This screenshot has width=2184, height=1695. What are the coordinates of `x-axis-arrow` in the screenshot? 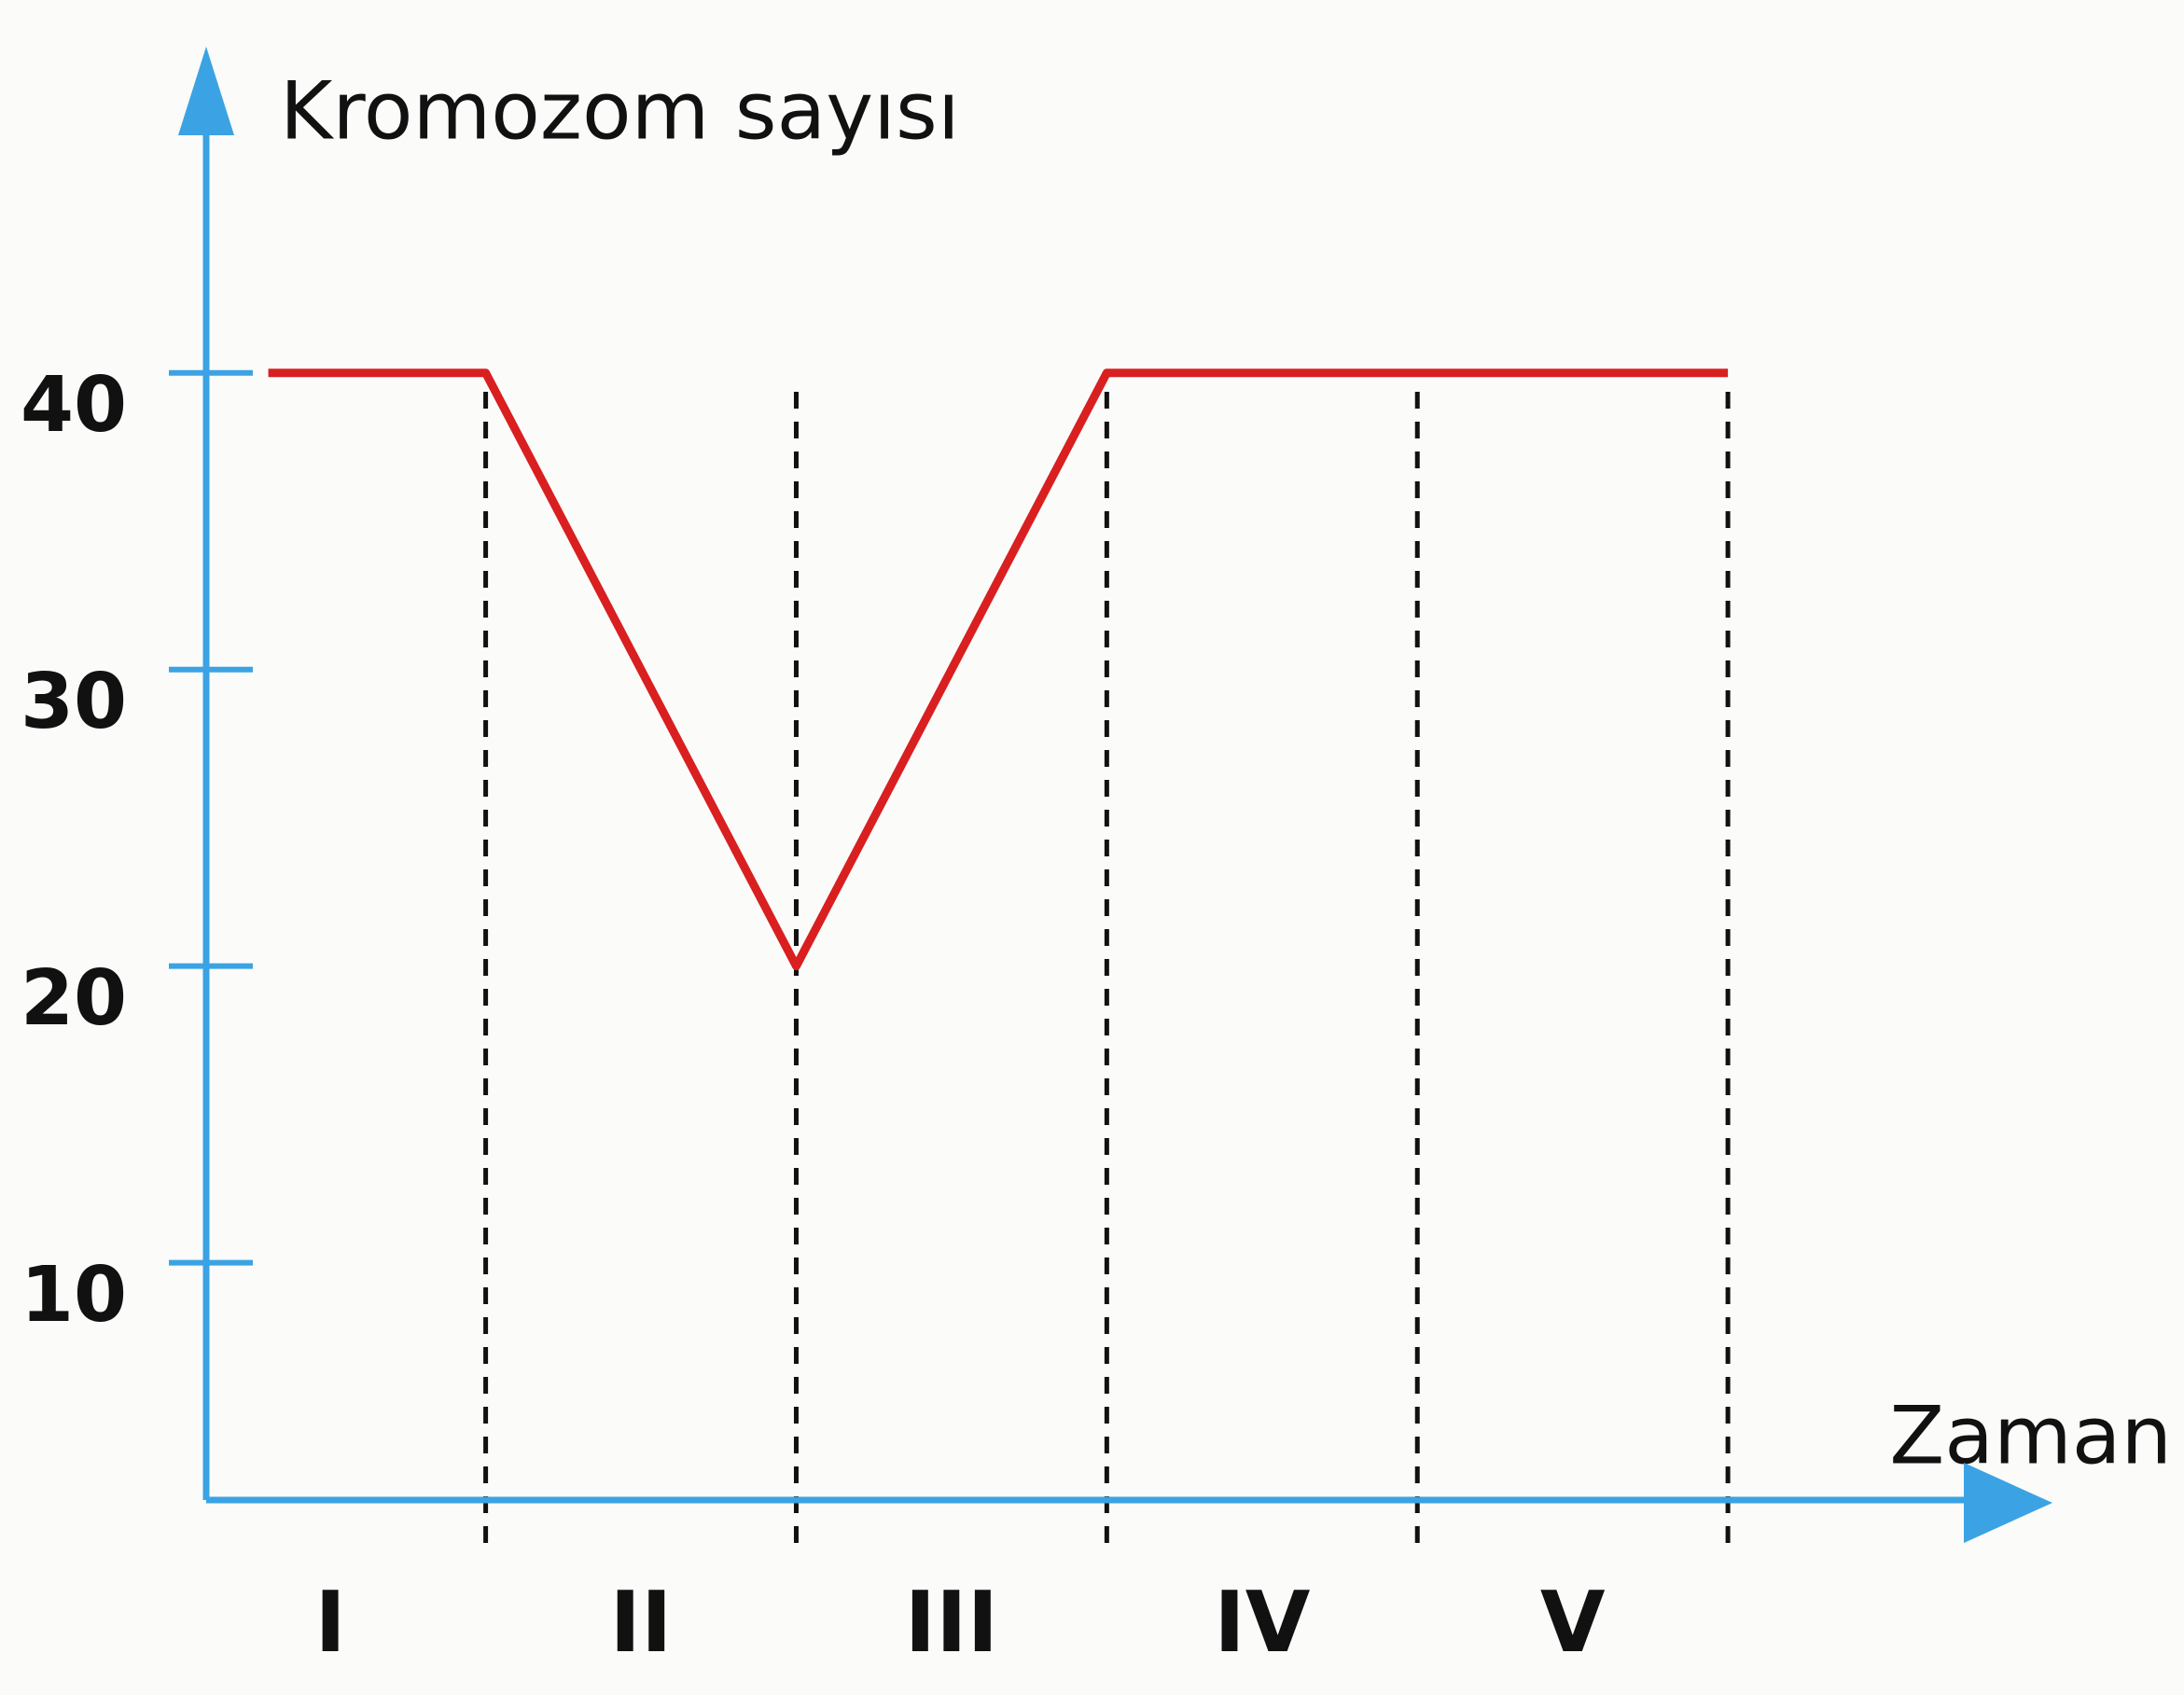 It's located at (2008, 1503).